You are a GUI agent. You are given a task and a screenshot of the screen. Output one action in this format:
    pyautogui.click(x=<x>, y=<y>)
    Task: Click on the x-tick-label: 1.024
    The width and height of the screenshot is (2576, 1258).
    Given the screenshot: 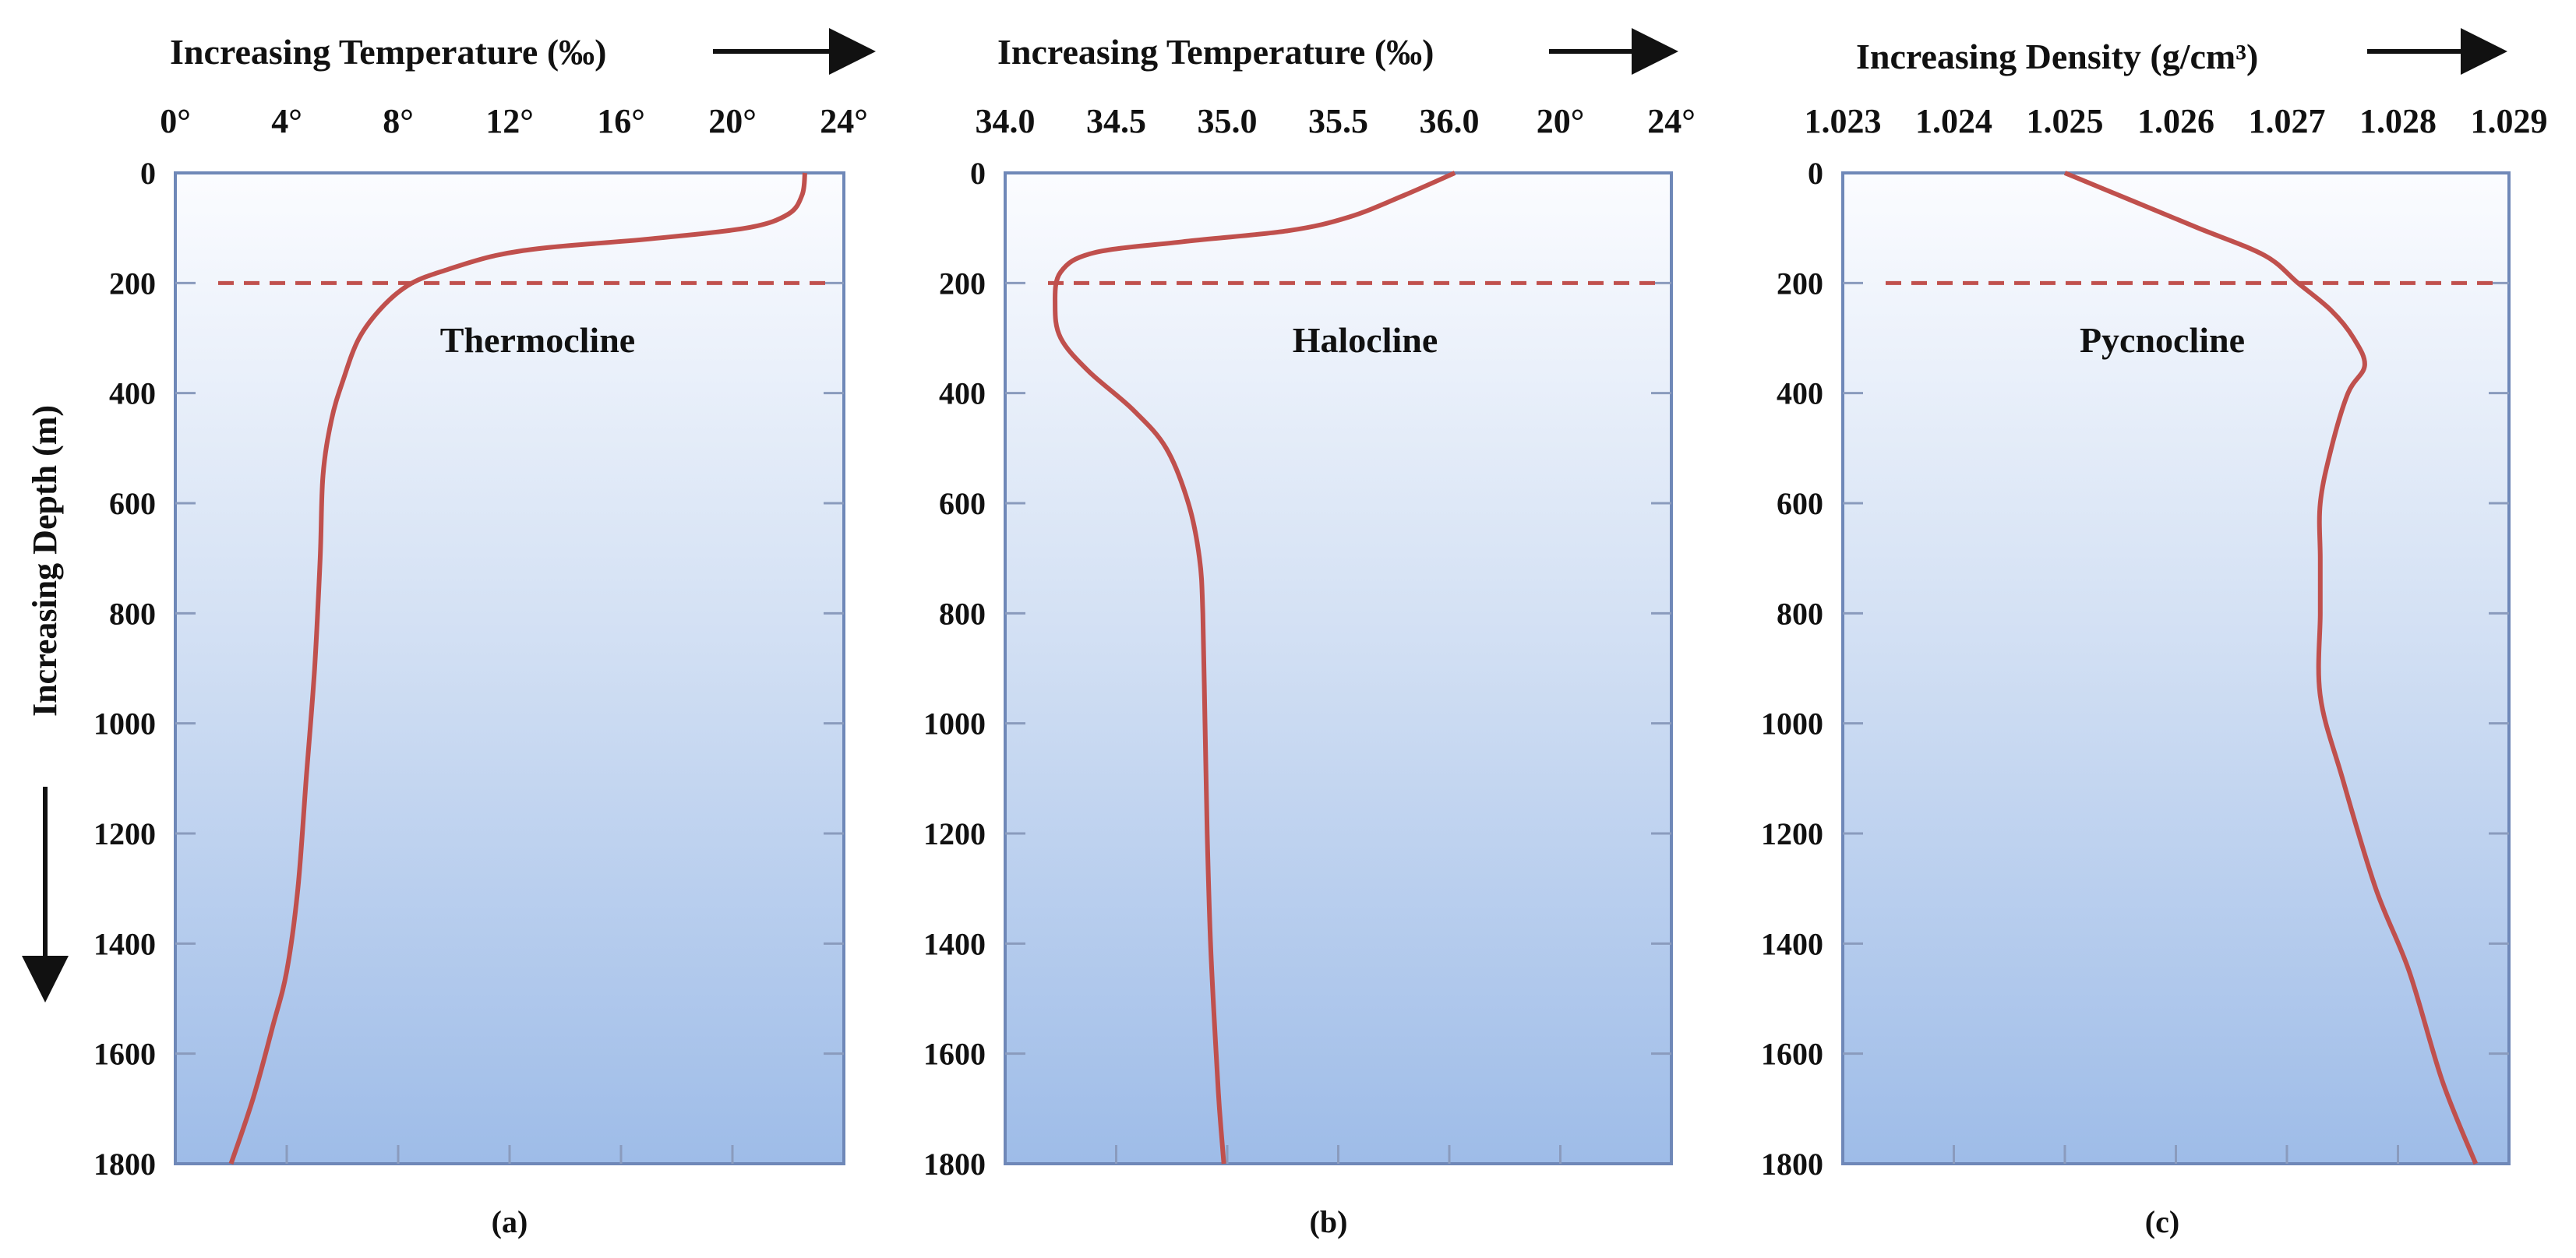 What is the action you would take?
    pyautogui.click(x=1953, y=121)
    